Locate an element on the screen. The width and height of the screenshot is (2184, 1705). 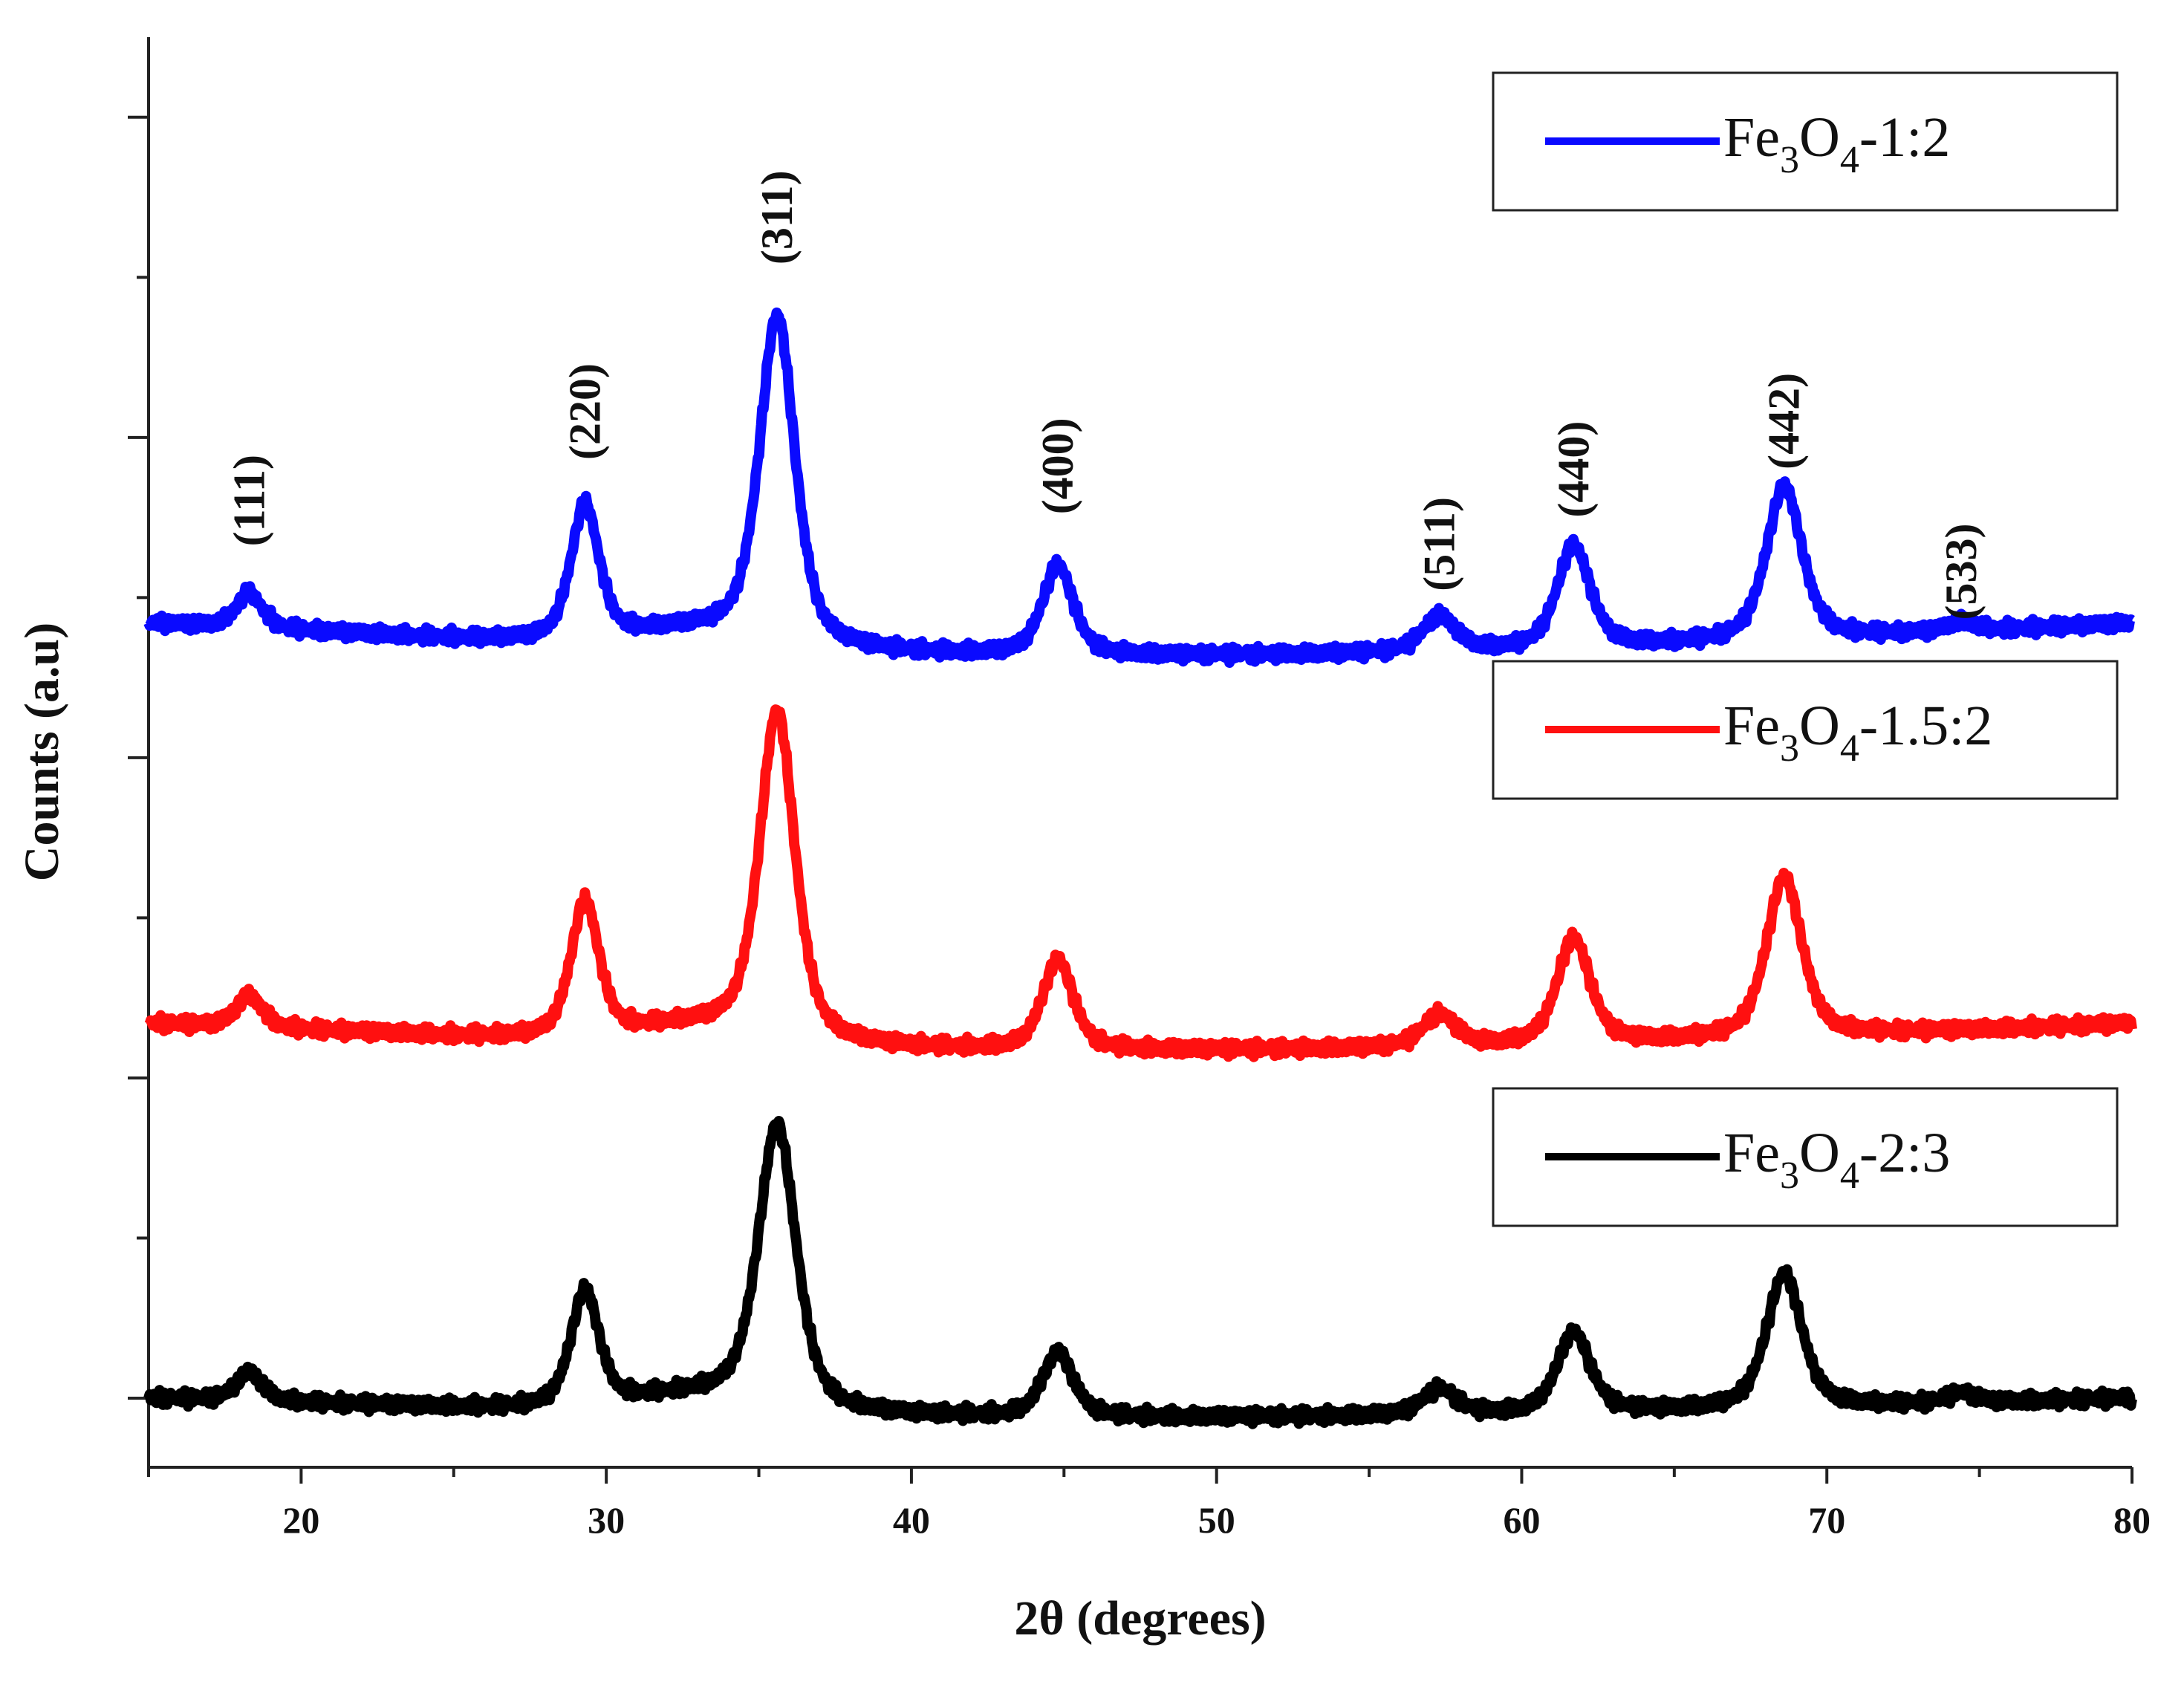
peak-label: (400) is located at coordinates (1057, 466).